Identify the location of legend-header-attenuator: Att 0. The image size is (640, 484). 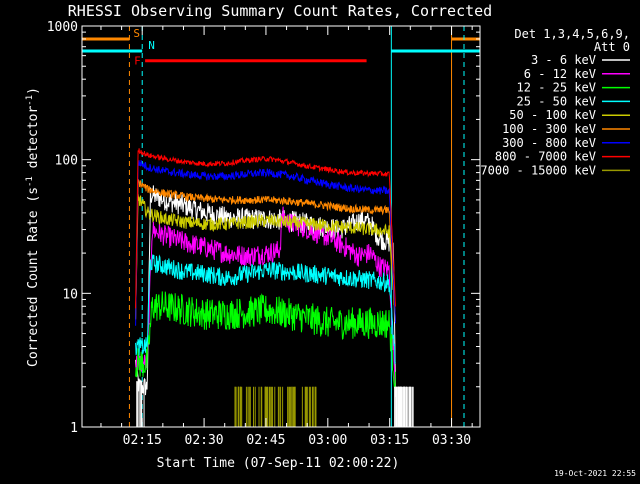
(612, 47).